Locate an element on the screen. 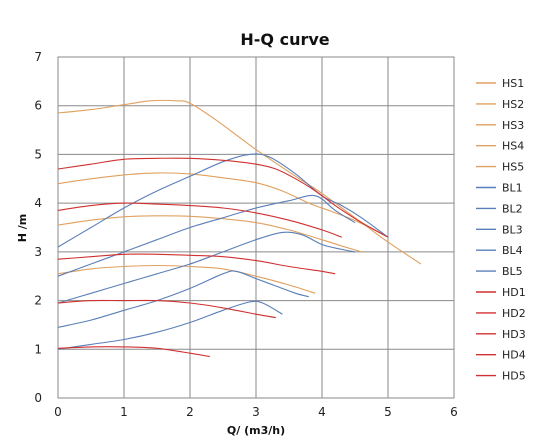 This screenshot has width=548, height=444. series-line-hd5 is located at coordinates (133, 352).